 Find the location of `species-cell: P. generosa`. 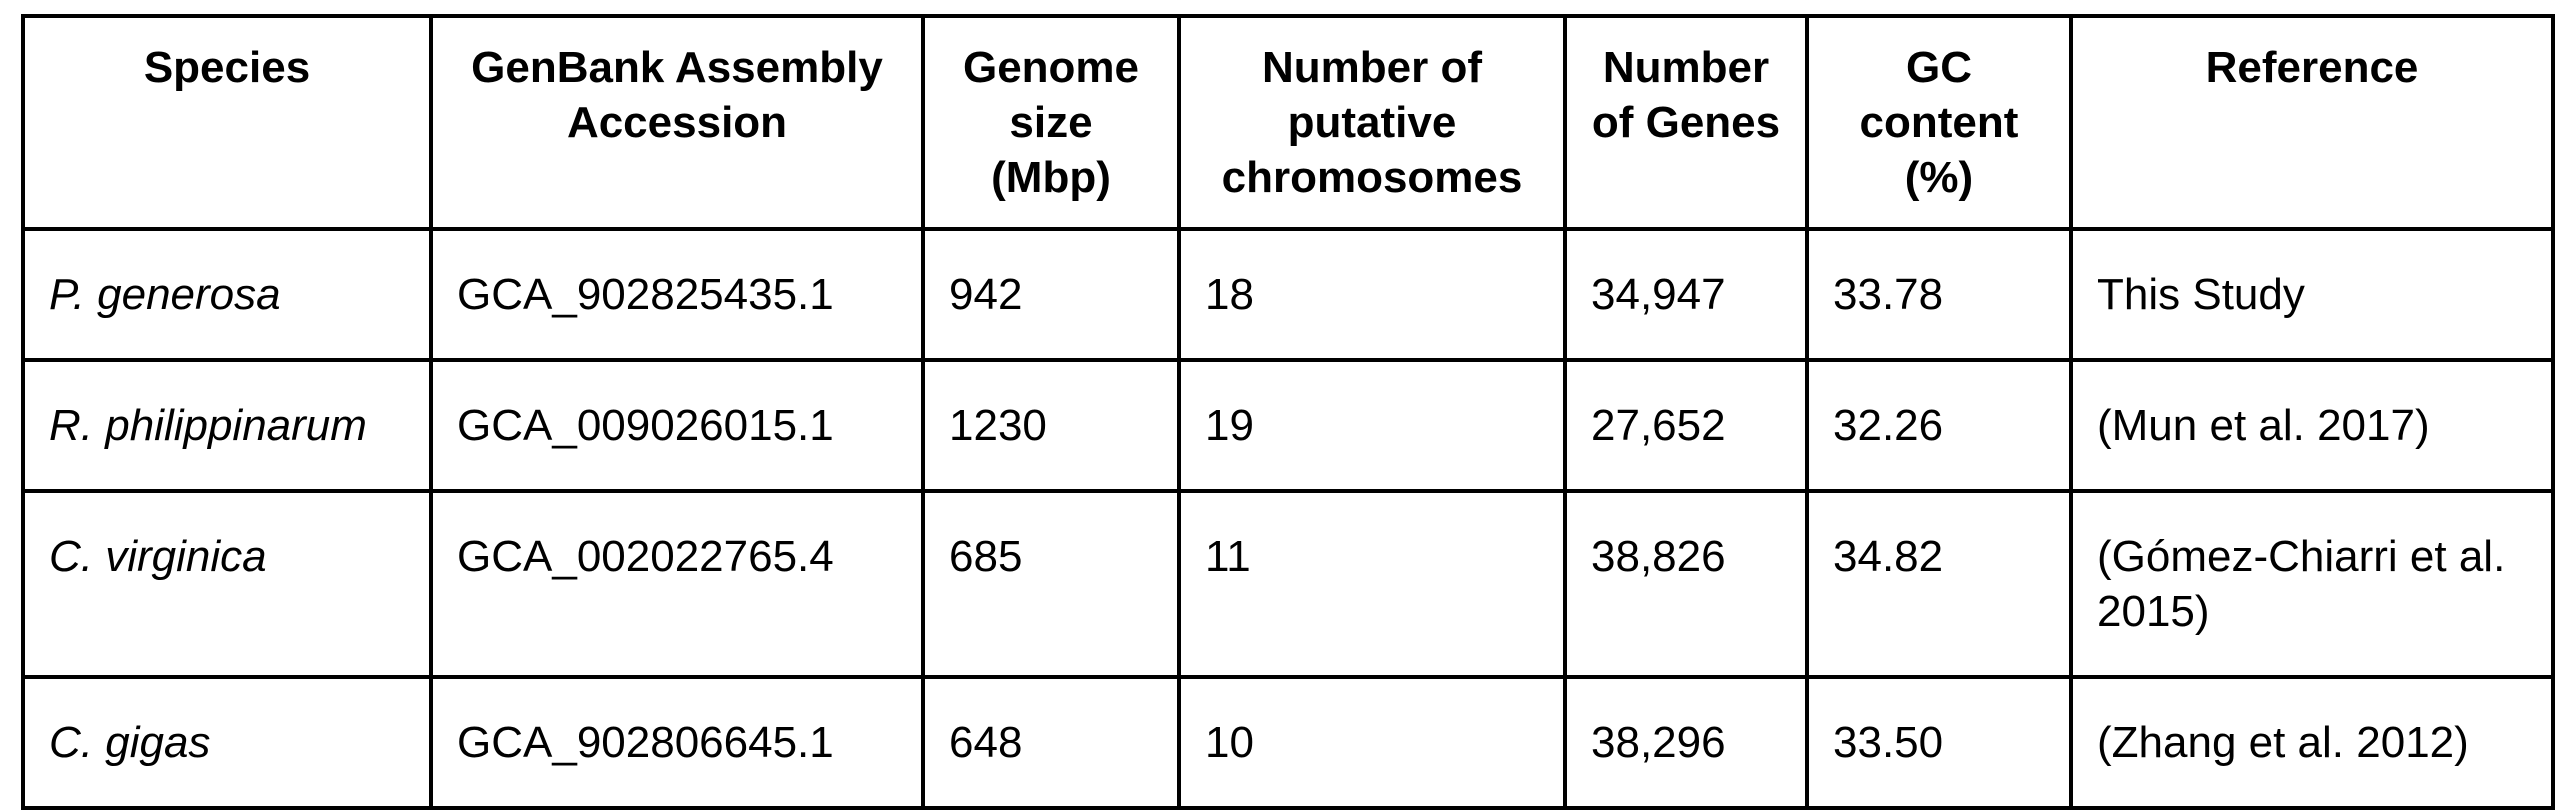

species-cell: P. generosa is located at coordinates (227, 294).